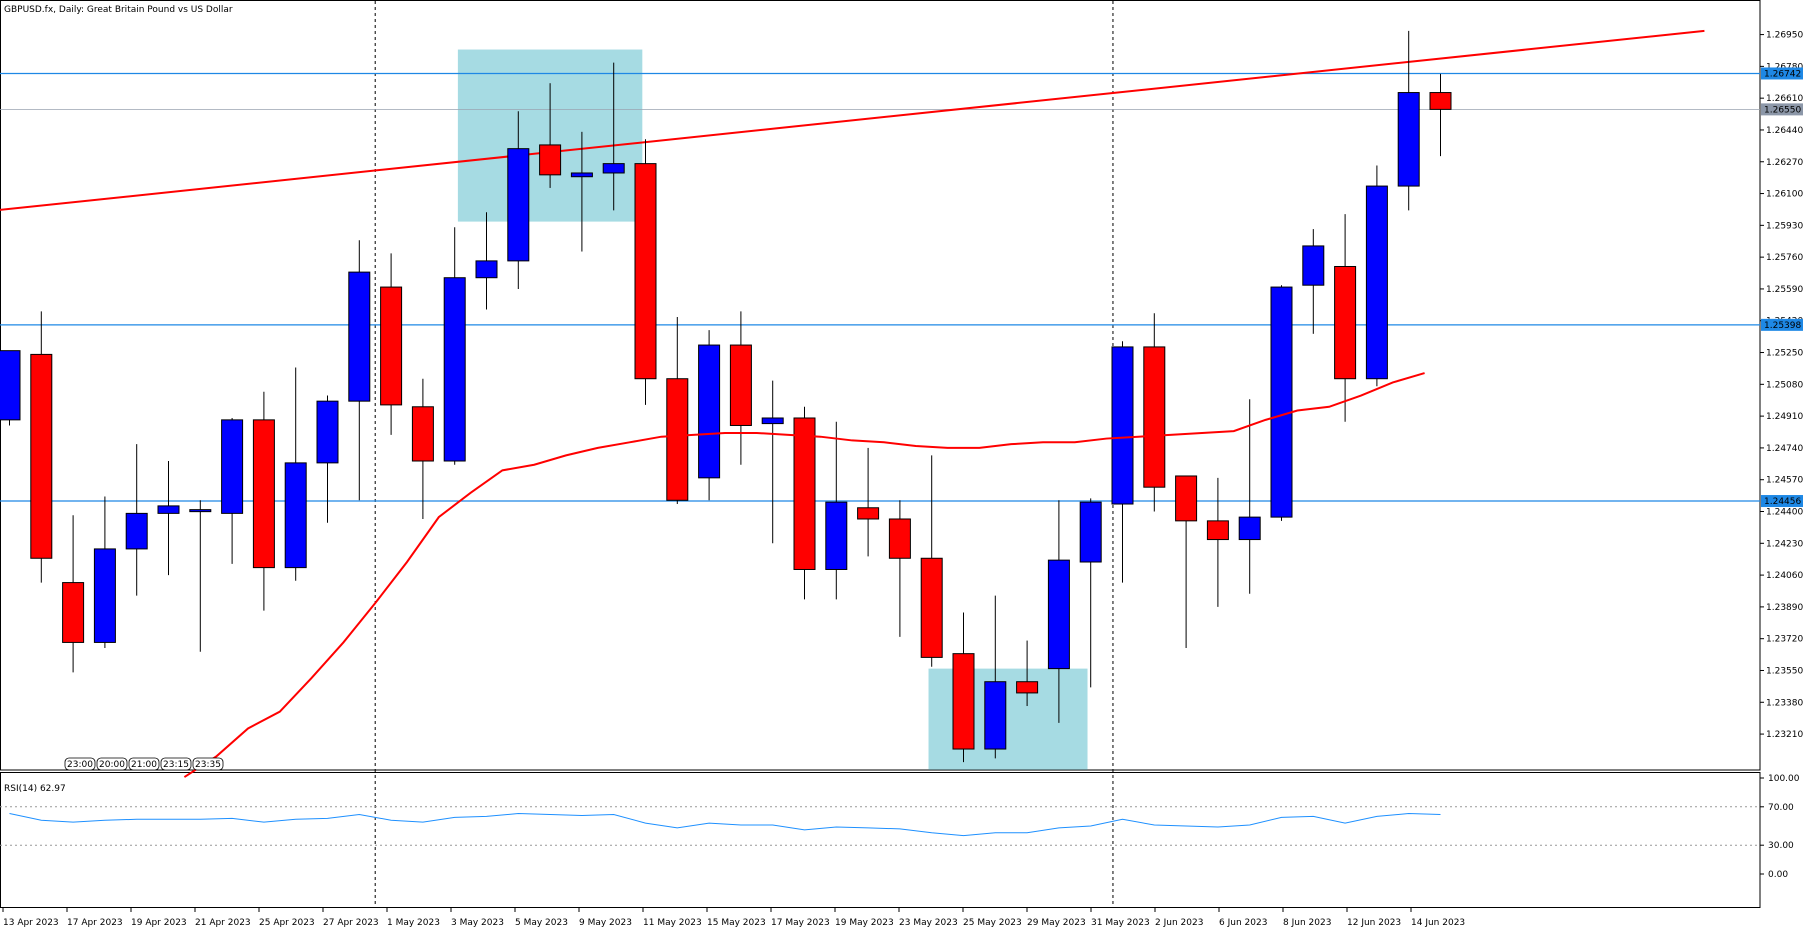 Image resolution: width=1803 pixels, height=930 pixels. Describe the element at coordinates (1784, 258) in the screenshot. I see `price-axis-label: 1.25760` at that location.